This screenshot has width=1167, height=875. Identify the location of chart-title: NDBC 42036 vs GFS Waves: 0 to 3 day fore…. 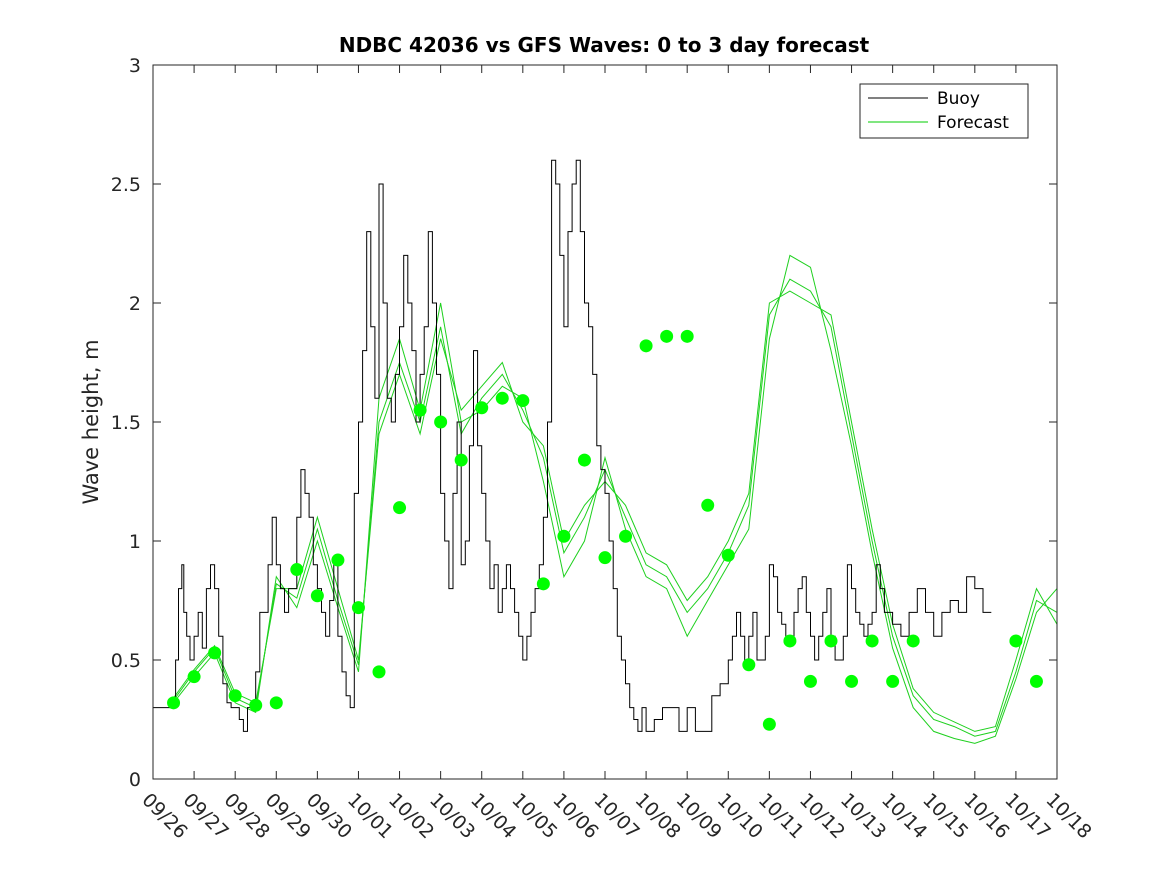
(604, 45).